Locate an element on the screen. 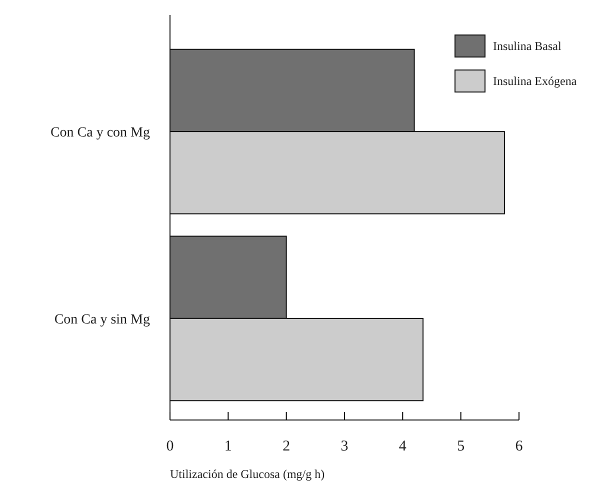 This screenshot has width=611, height=486. x-tick-label: 2 is located at coordinates (286, 446).